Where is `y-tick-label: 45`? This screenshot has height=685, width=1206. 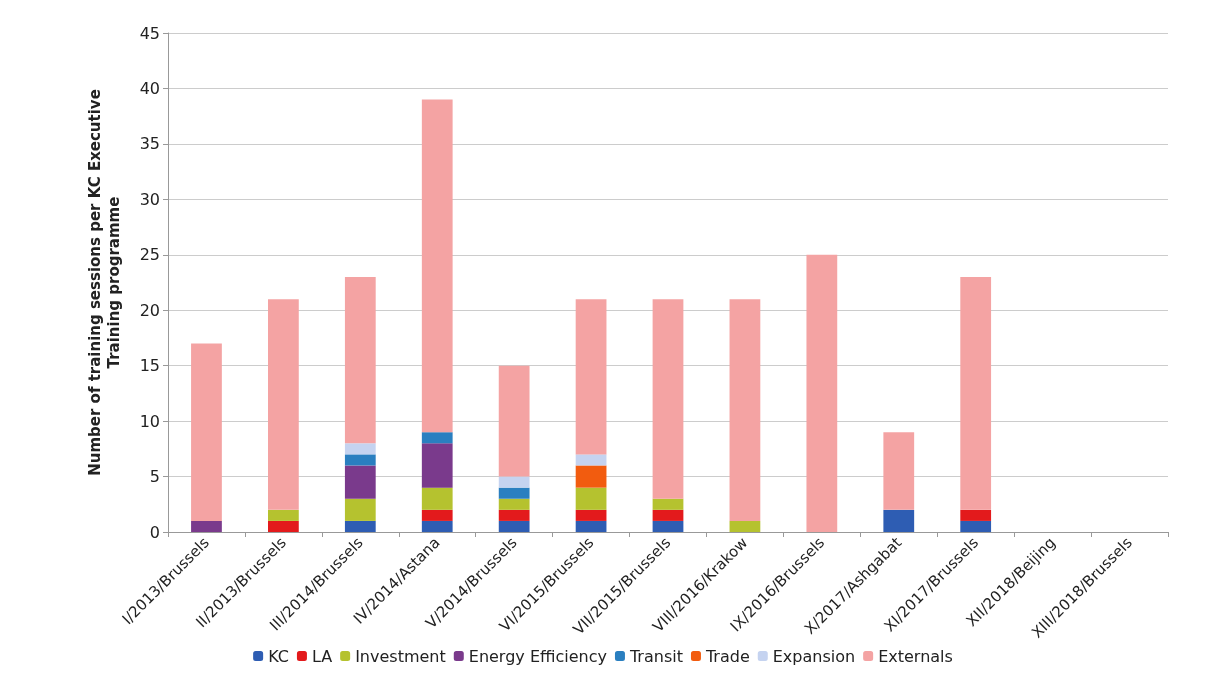
y-tick-label: 45 is located at coordinates (149, 33).